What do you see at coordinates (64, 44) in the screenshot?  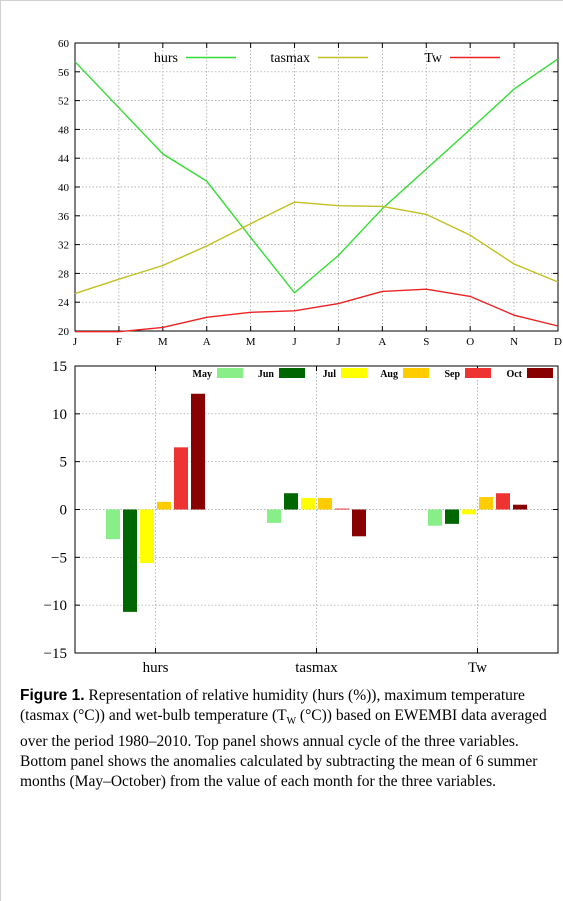 I see `y-tick-label: 60` at bounding box center [64, 44].